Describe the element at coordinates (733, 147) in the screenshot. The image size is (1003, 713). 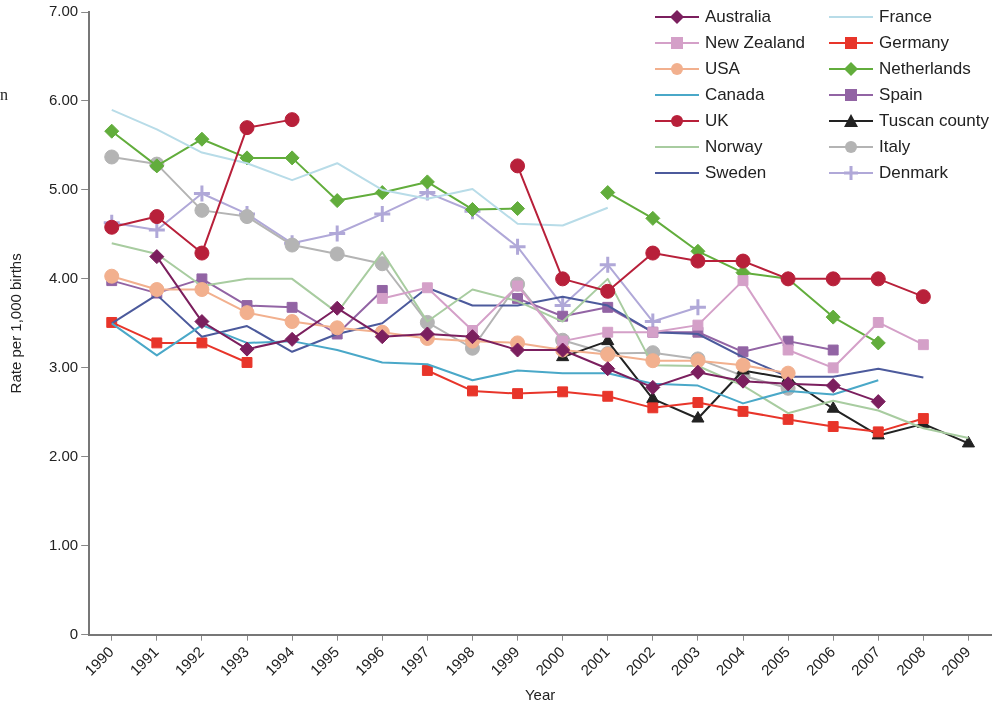
I see `legend-label: Norway` at that location.